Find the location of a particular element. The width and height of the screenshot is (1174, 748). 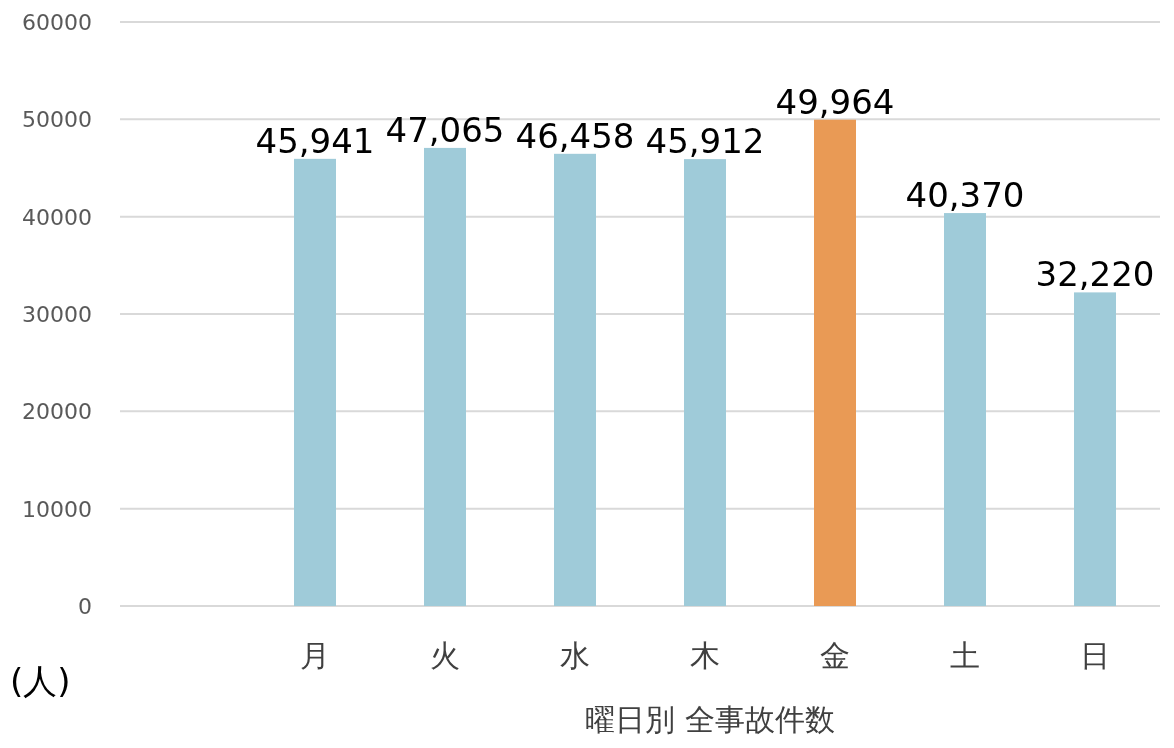

y-tick-label: 60000 is located at coordinates (57, 22).